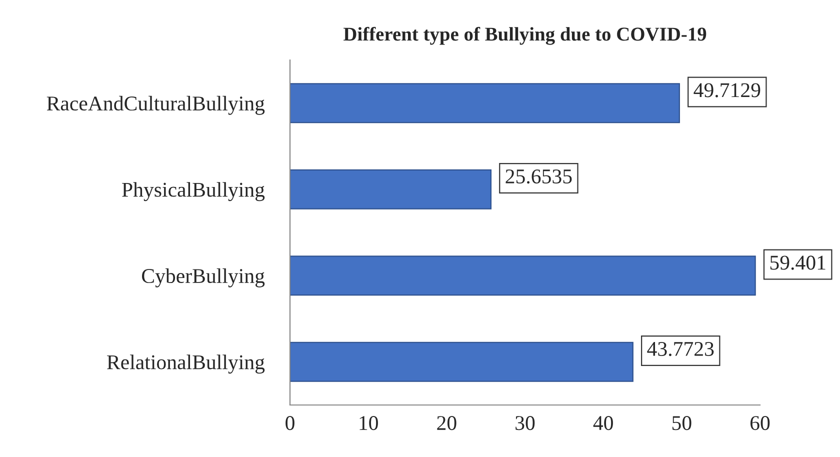 This screenshot has height=457, width=840. What do you see at coordinates (446, 423) in the screenshot?
I see `x-tick-label: 20` at bounding box center [446, 423].